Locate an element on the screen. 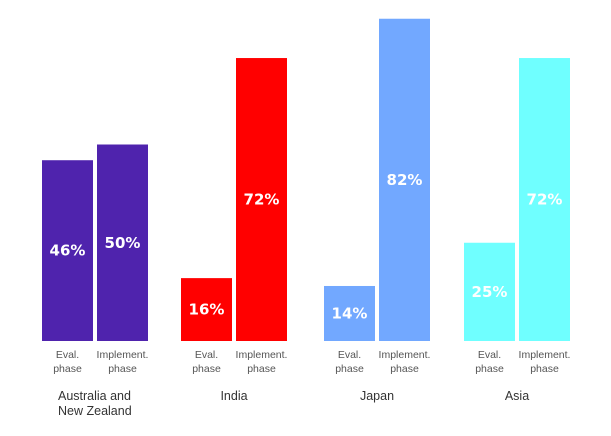 Image resolution: width=611 pixels, height=436 pixels. data-label: 82% is located at coordinates (405, 180).